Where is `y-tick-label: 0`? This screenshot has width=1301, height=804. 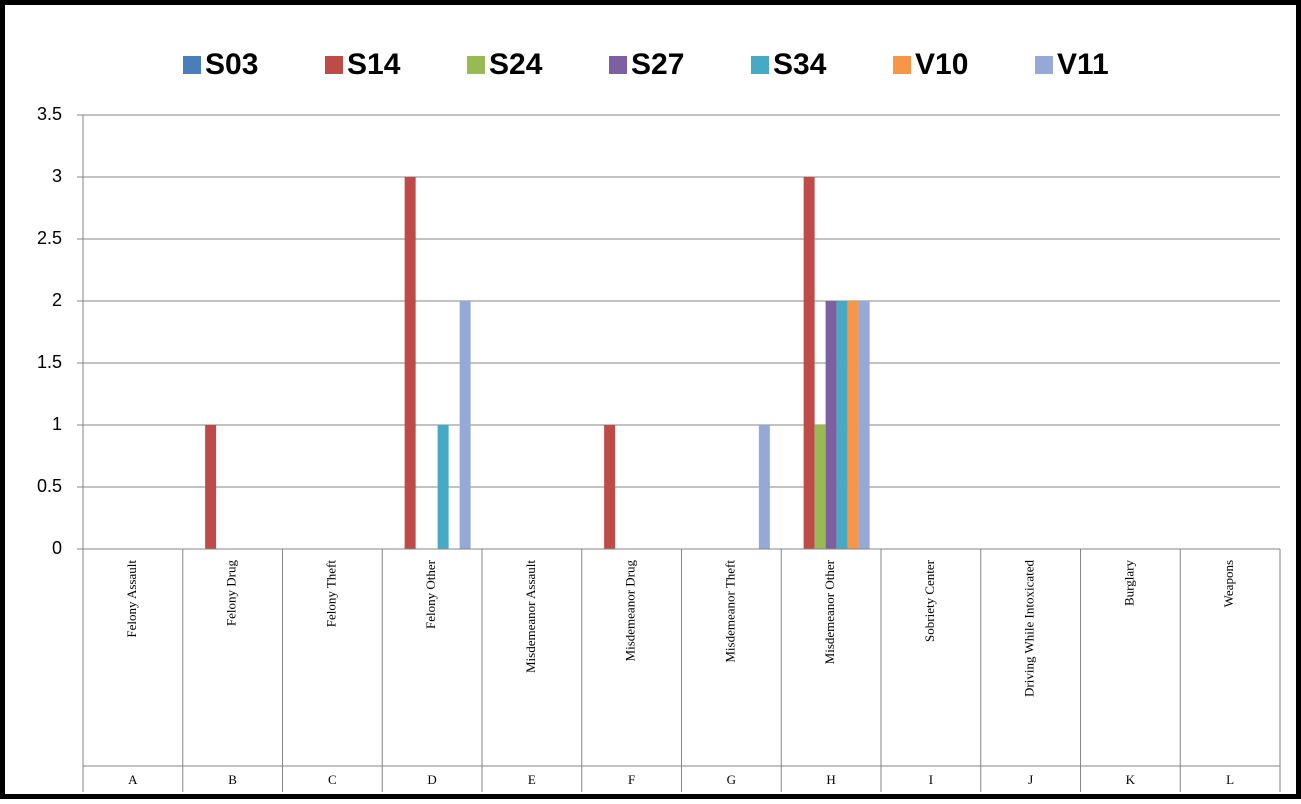
y-tick-label: 0 is located at coordinates (57, 548).